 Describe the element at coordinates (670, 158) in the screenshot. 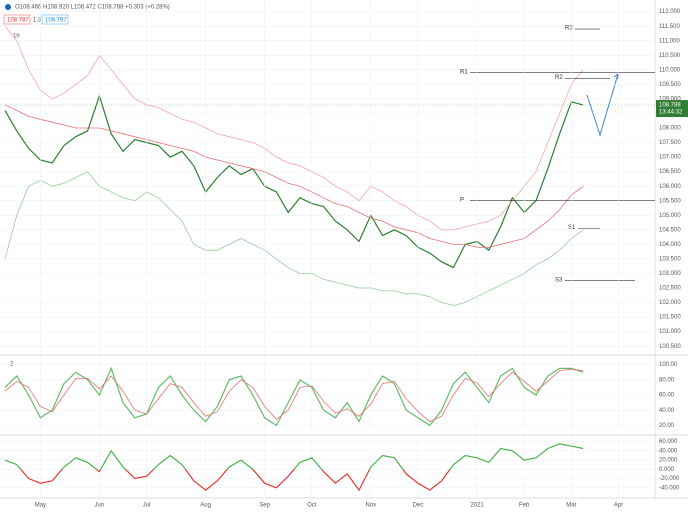

I see `y-tick-label: 107.000` at that location.